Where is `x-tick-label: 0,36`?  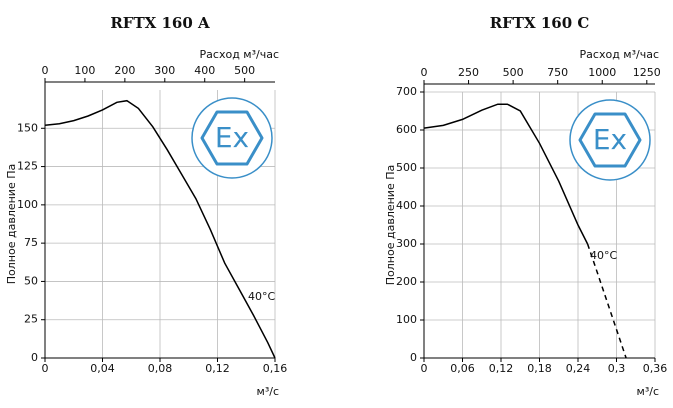
x-tick-label: 0,36 is located at coordinates (655, 368).